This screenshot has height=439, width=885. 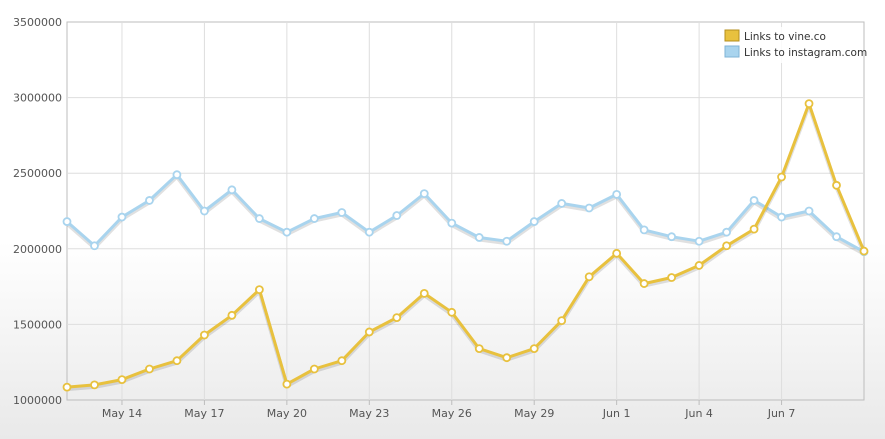 I want to click on y-tick-label: 1000000, so click(x=37, y=400).